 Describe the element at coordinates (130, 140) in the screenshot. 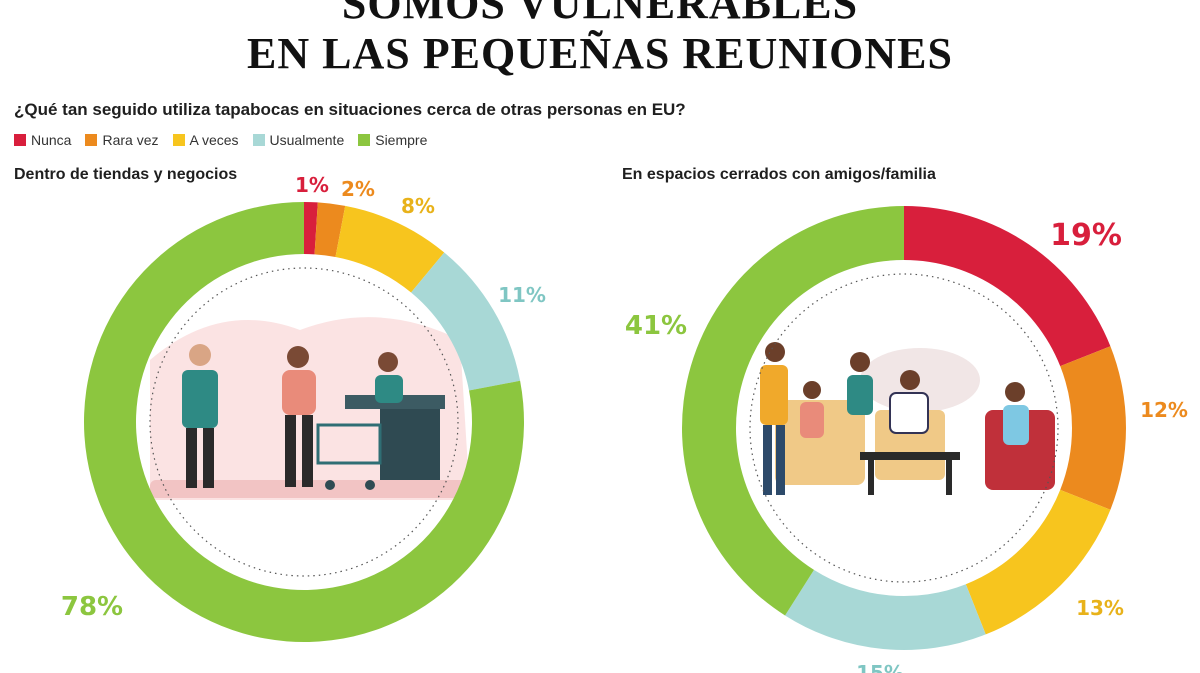

I see `legend-label-rara-vez: Rara vez` at that location.